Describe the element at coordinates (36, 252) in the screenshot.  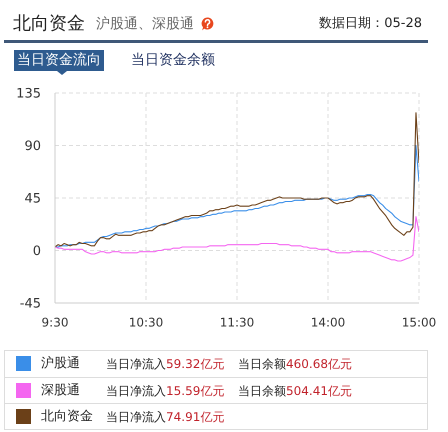
I see `y-tick-label: 0` at that location.